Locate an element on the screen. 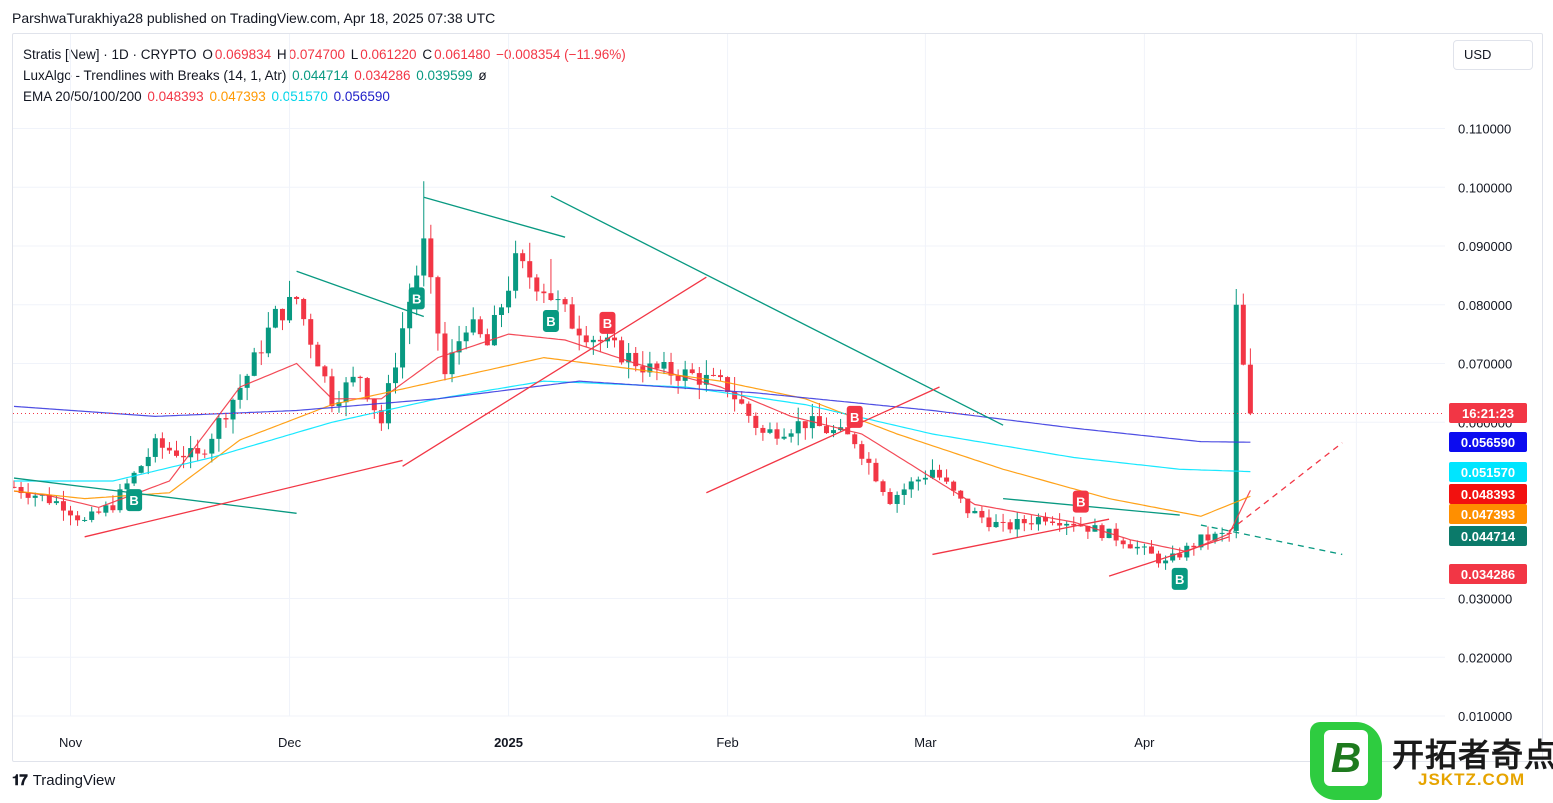 The width and height of the screenshot is (1553, 803). close-label: C is located at coordinates (427, 54).